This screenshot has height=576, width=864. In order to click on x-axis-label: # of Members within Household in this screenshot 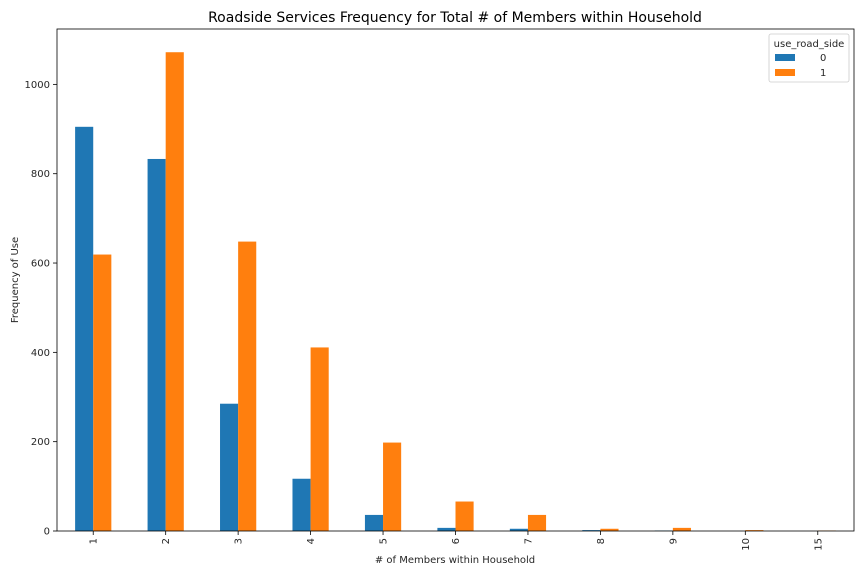, I will do `click(455, 560)`.